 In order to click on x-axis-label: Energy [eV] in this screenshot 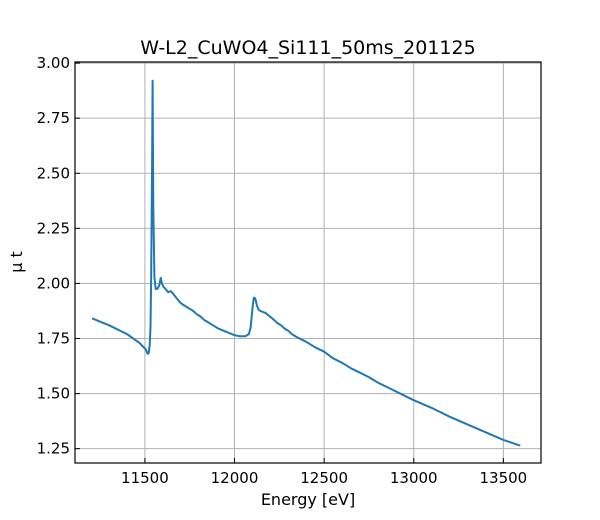, I will do `click(308, 499)`.